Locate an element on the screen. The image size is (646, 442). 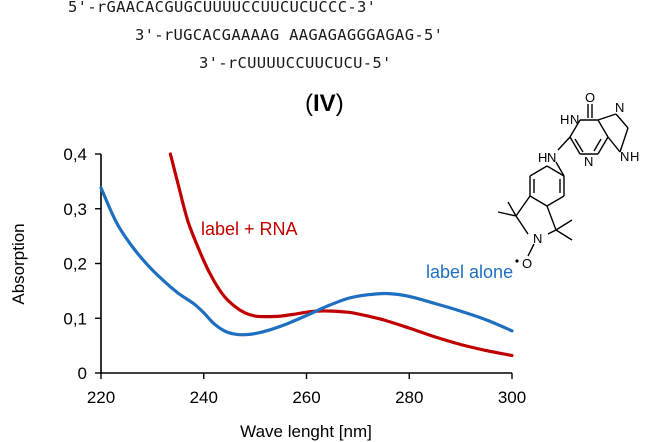
panel-label: (IV) is located at coordinates (324, 104).